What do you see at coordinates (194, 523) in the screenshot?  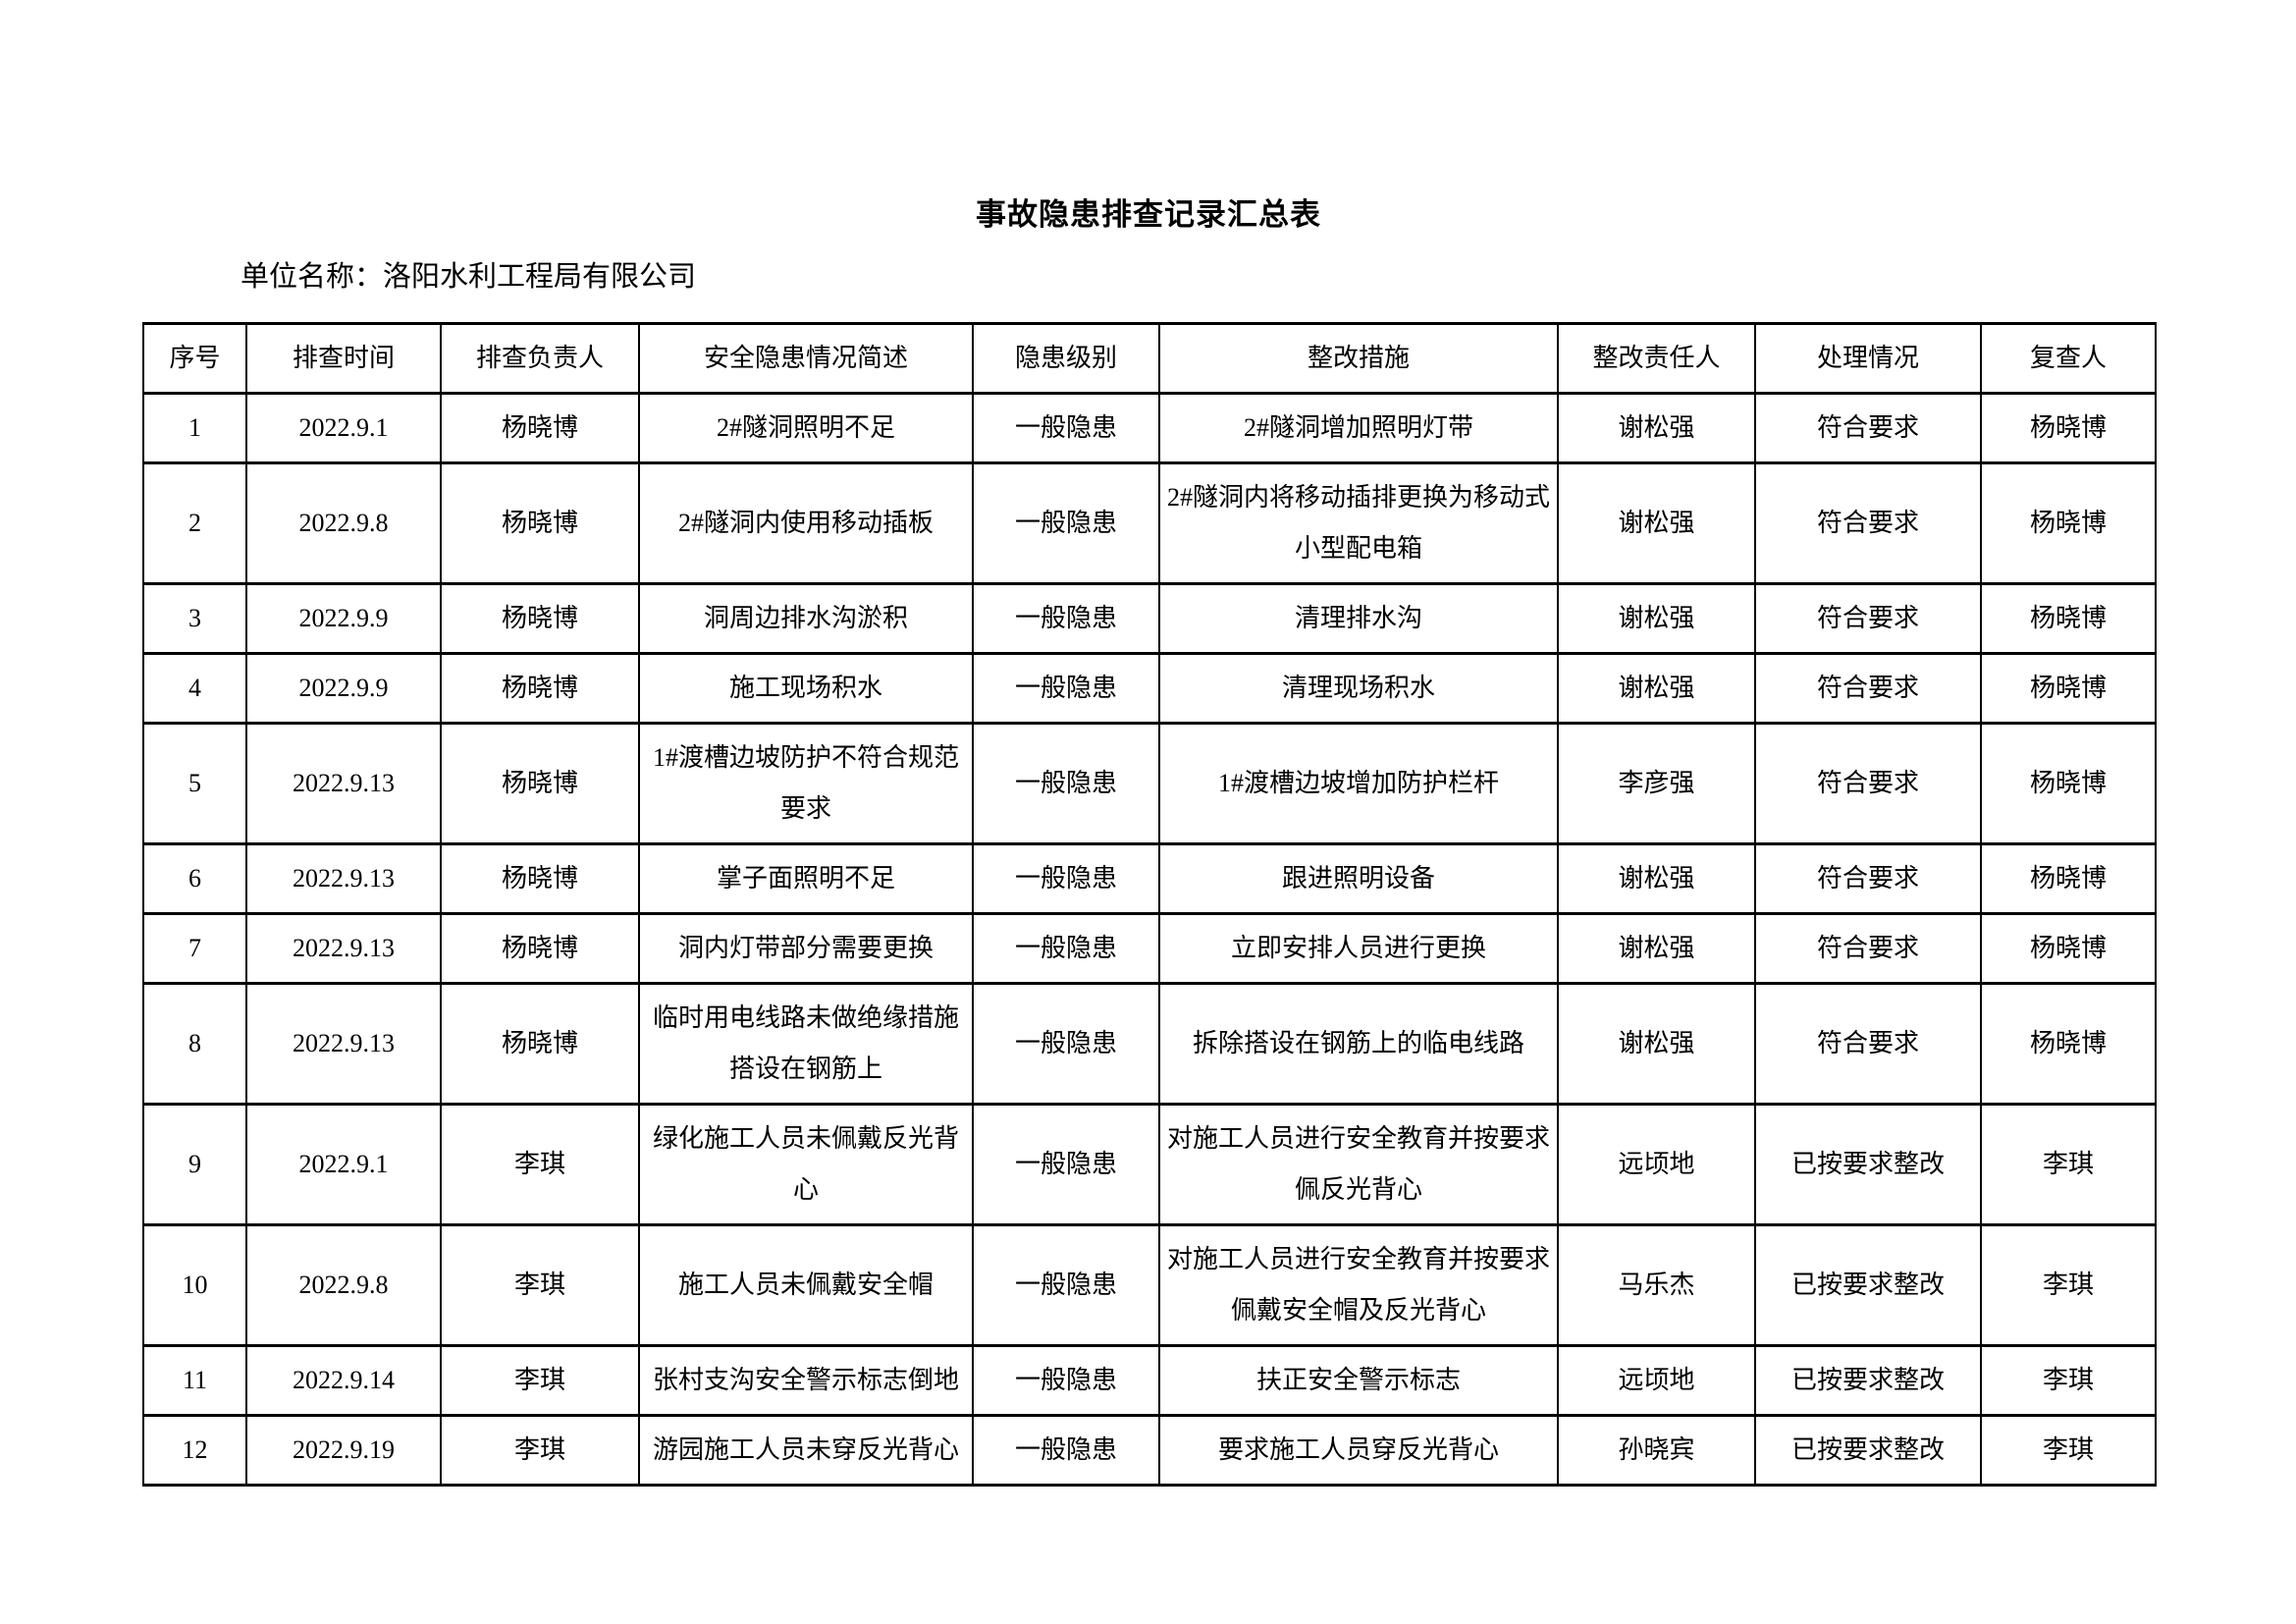 I see `table-cell: 2` at bounding box center [194, 523].